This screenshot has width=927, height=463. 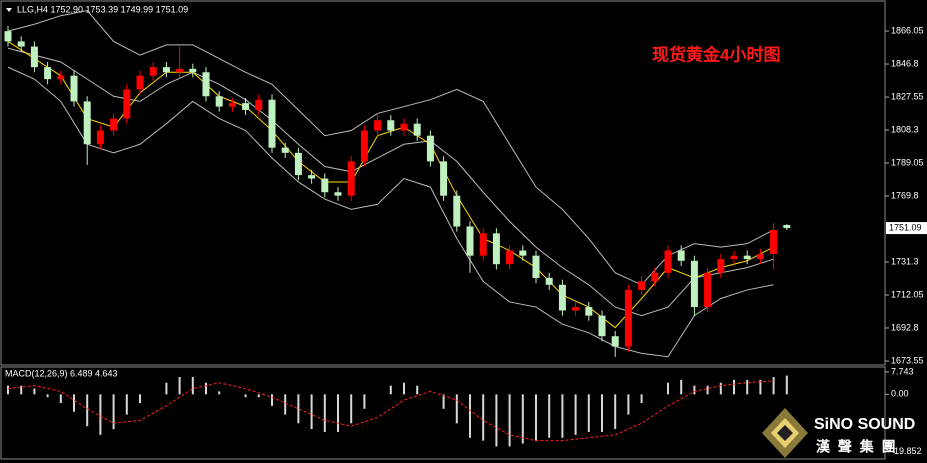 What do you see at coordinates (905, 327) in the screenshot?
I see `y-tick-label: 1692.8` at bounding box center [905, 327].